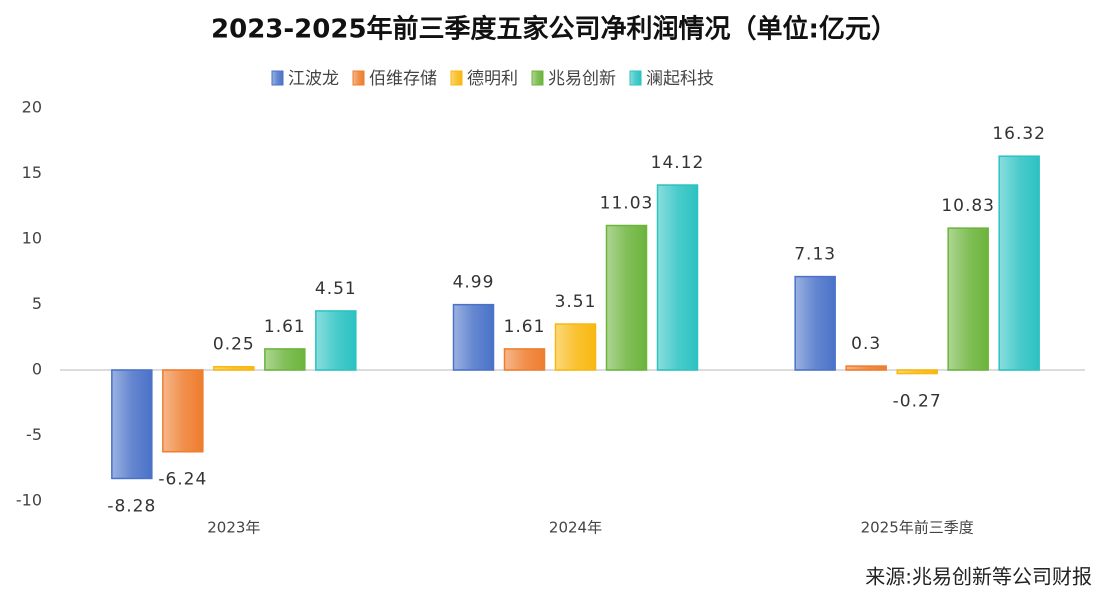 This screenshot has width=1108, height=604. What do you see at coordinates (815, 255) in the screenshot?
I see `data-label: 7.13` at bounding box center [815, 255].